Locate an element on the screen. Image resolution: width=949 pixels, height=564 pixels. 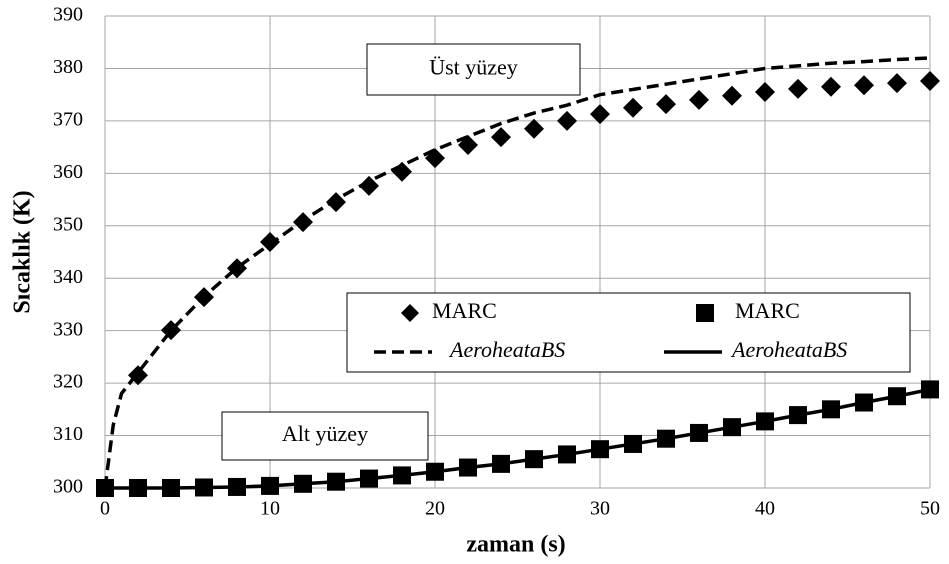
y-tick-label: 350 is located at coordinates (68, 224).